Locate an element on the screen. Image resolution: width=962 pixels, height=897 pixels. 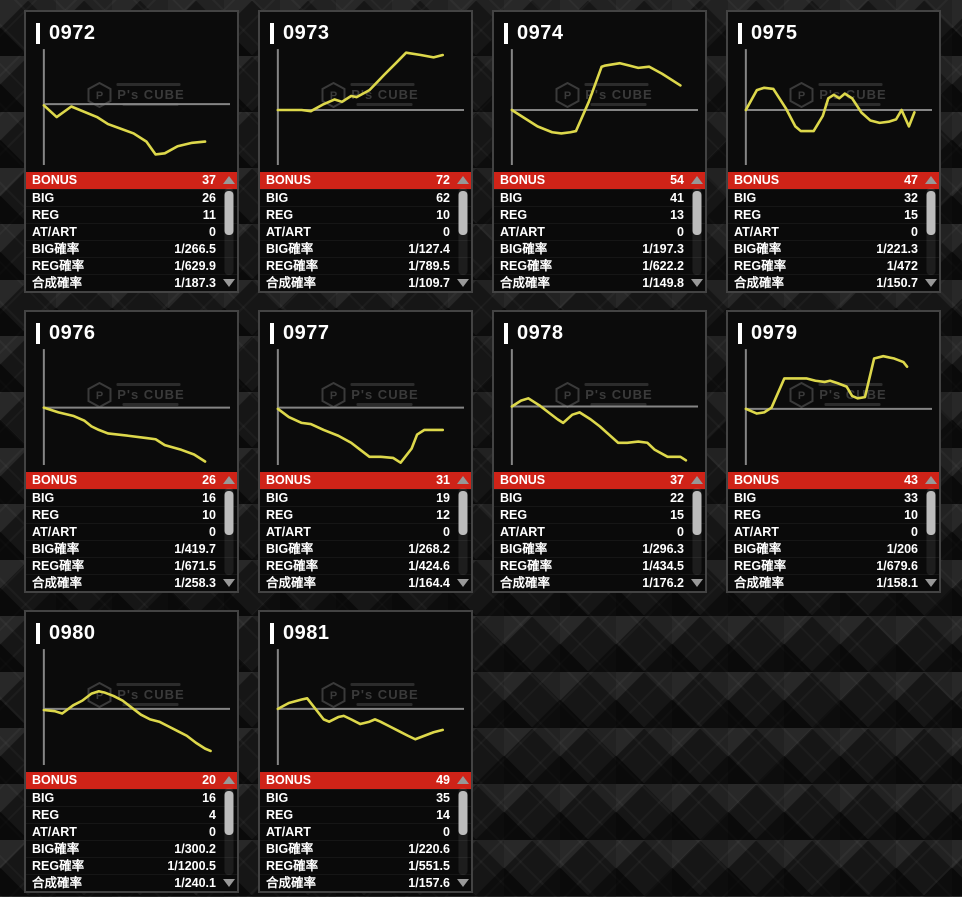
stat-value: 1/622.2 is located at coordinates (663, 265).